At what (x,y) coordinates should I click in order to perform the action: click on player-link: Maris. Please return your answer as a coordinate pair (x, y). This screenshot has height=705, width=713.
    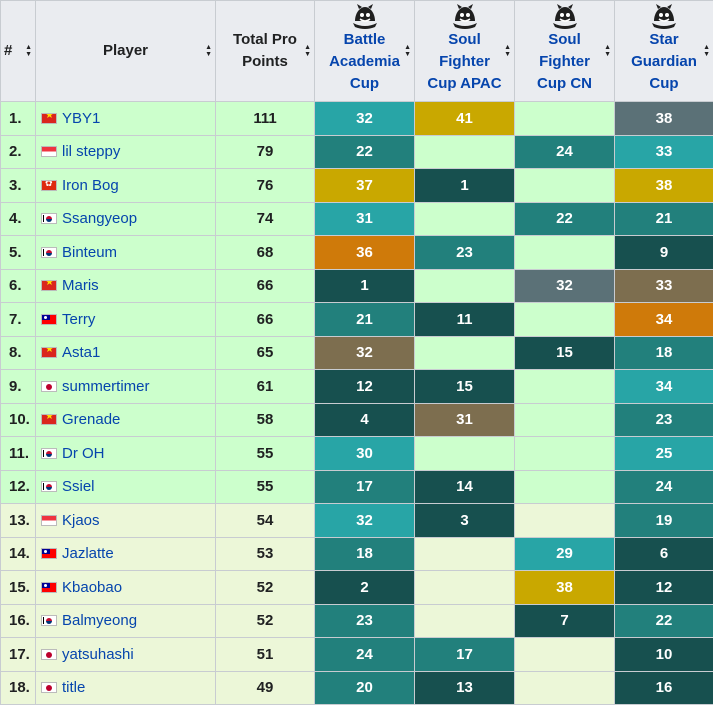
    Looking at the image, I should click on (80, 285).